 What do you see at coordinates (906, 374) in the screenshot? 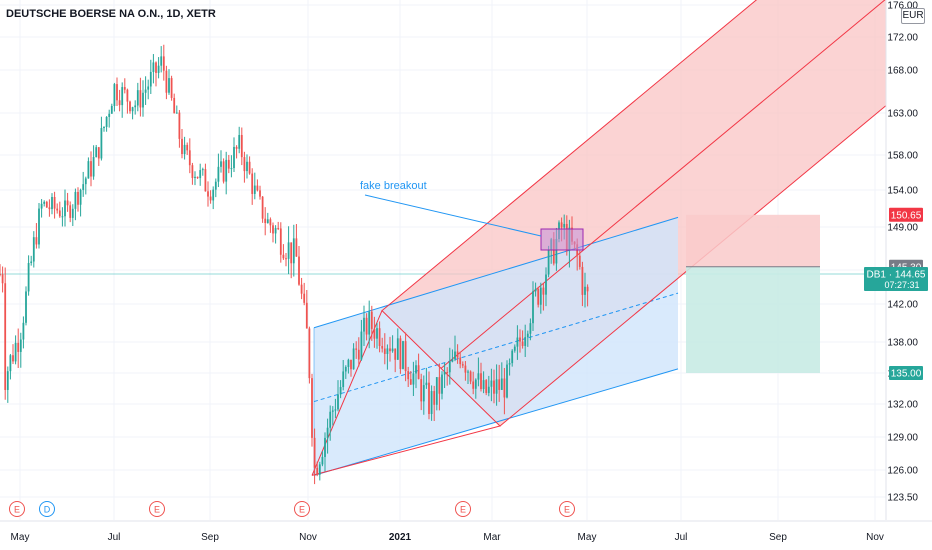
I see `target-price-label: 135.00` at bounding box center [906, 374].